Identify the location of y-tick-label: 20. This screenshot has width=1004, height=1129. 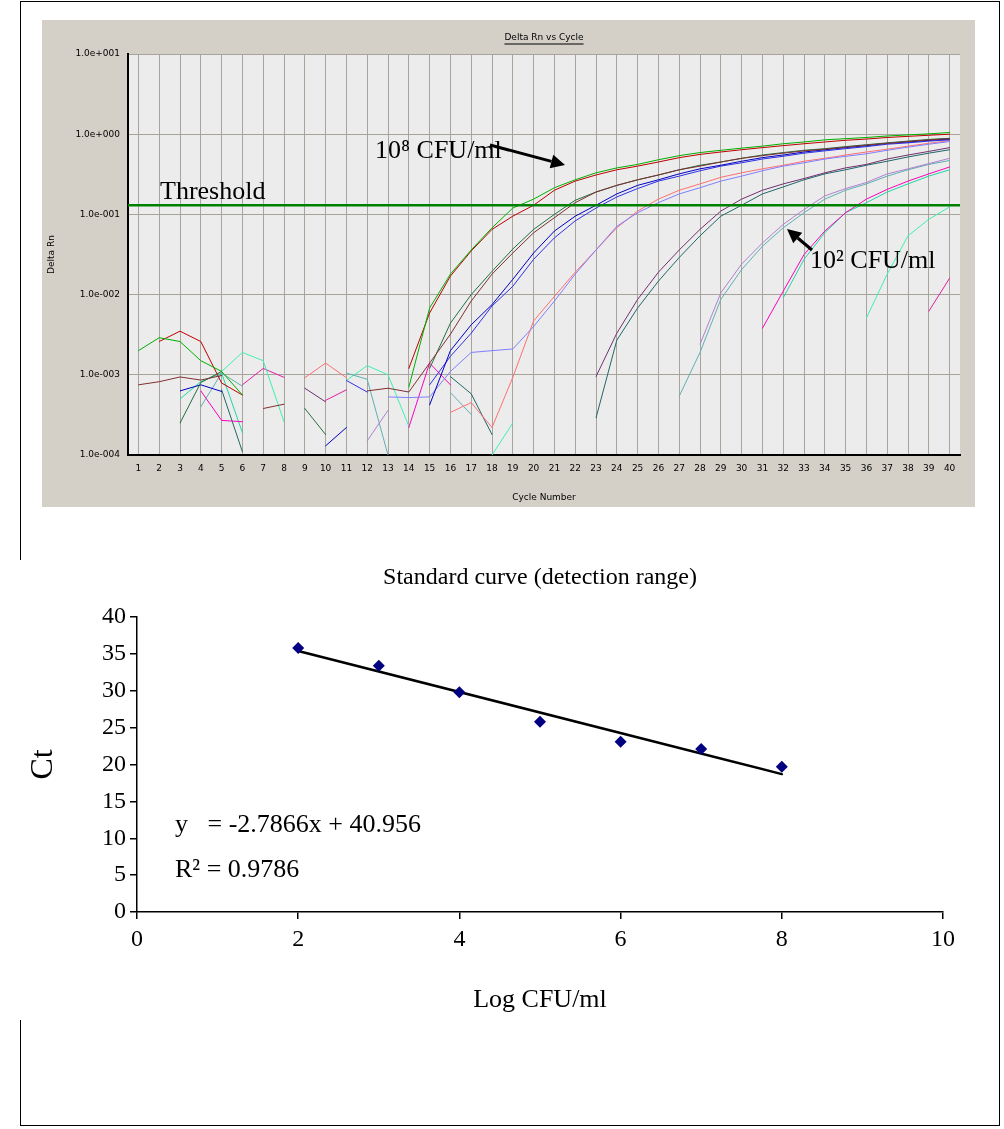
(114, 762).